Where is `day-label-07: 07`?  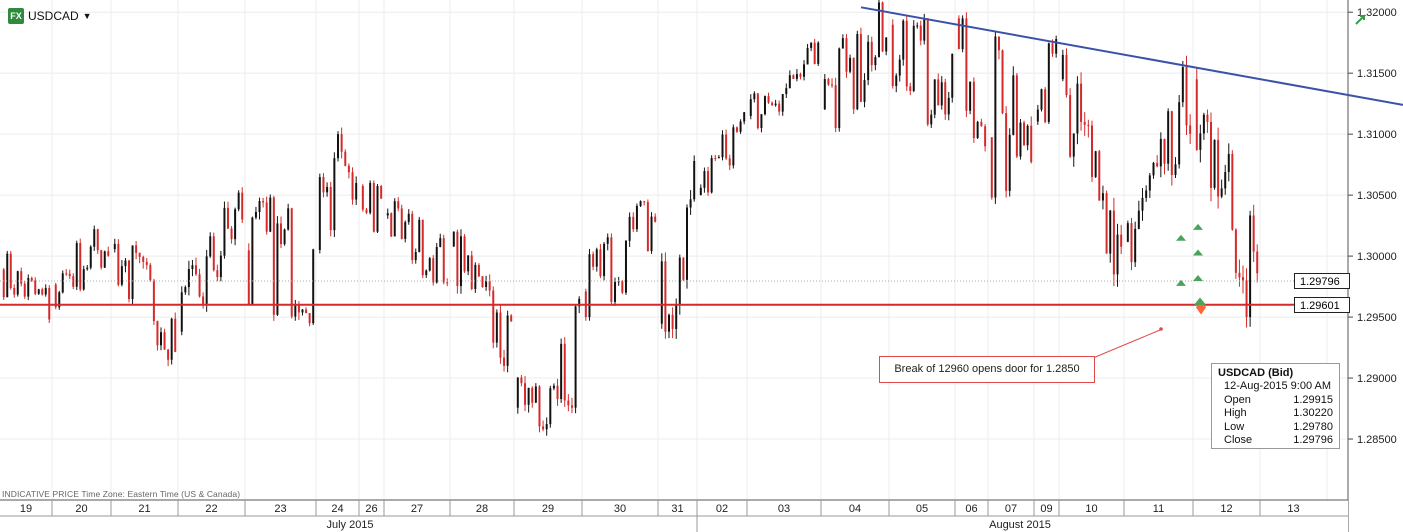 day-label-07: 07 is located at coordinates (1011, 509).